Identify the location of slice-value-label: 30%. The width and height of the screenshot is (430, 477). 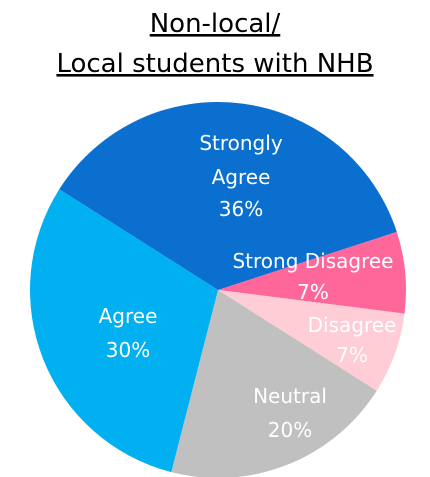
(128, 350).